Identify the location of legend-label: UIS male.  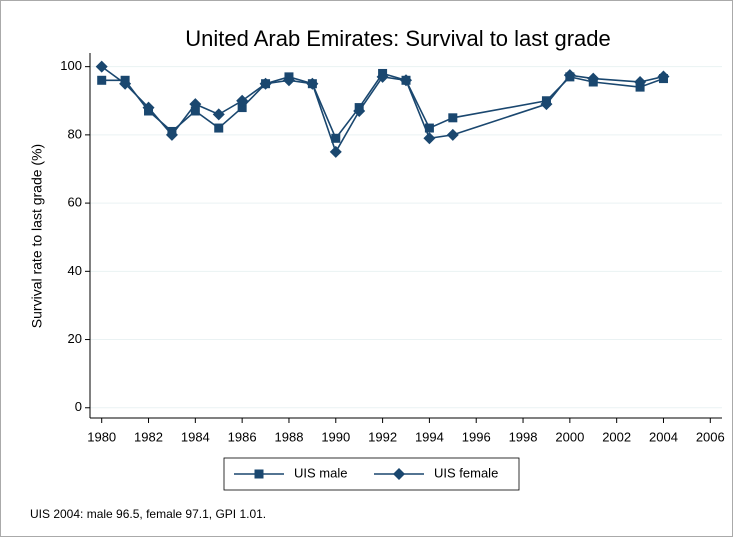
(320, 472).